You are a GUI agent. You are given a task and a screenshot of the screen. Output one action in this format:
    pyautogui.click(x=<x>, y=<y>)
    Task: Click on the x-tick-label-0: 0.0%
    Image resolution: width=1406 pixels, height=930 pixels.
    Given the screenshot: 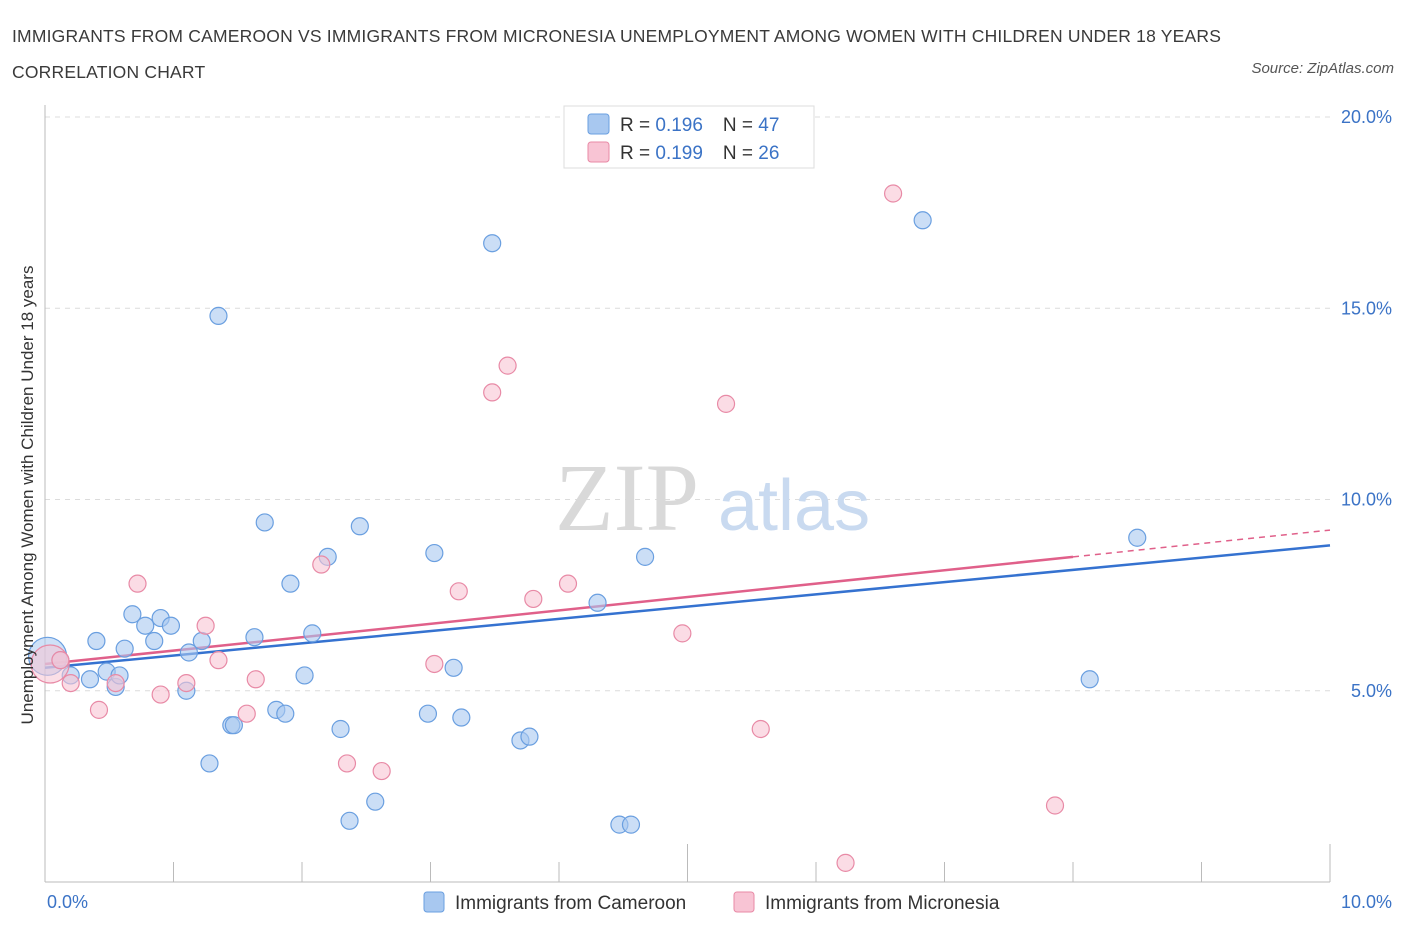 What is the action you would take?
    pyautogui.click(x=67, y=902)
    